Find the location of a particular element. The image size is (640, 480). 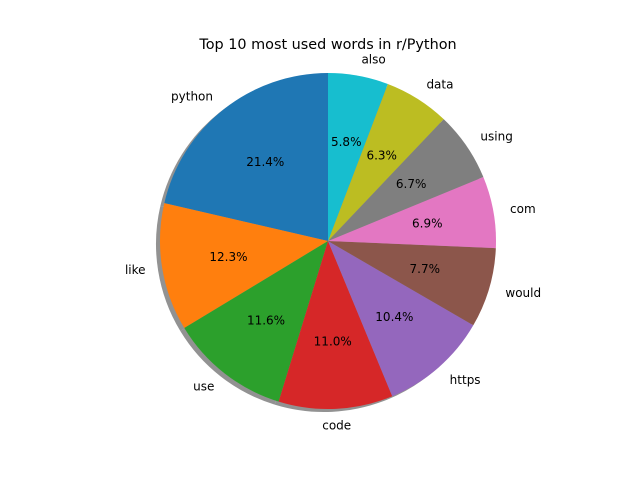

pie-slice-data is located at coordinates (386, 162).